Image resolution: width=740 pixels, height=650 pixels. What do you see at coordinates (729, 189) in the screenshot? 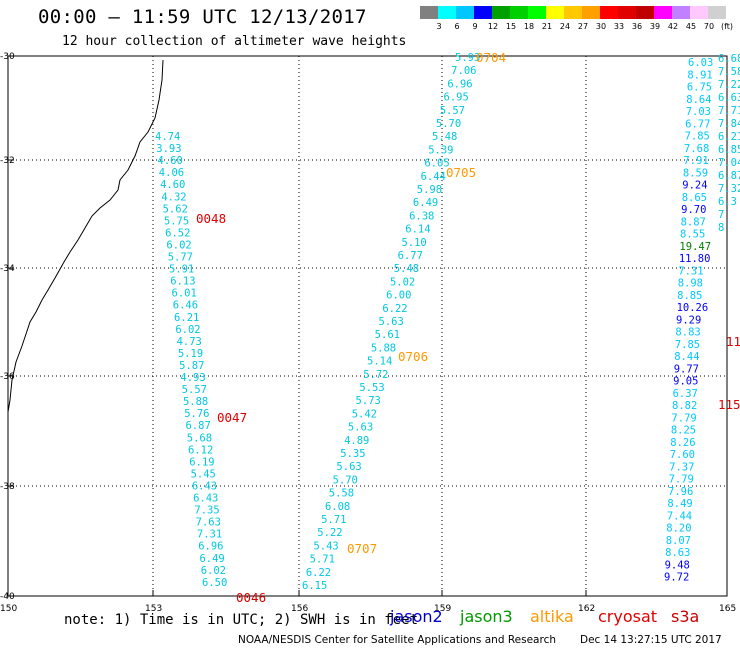
I see `swh-value-edge: 7.32` at bounding box center [729, 189].